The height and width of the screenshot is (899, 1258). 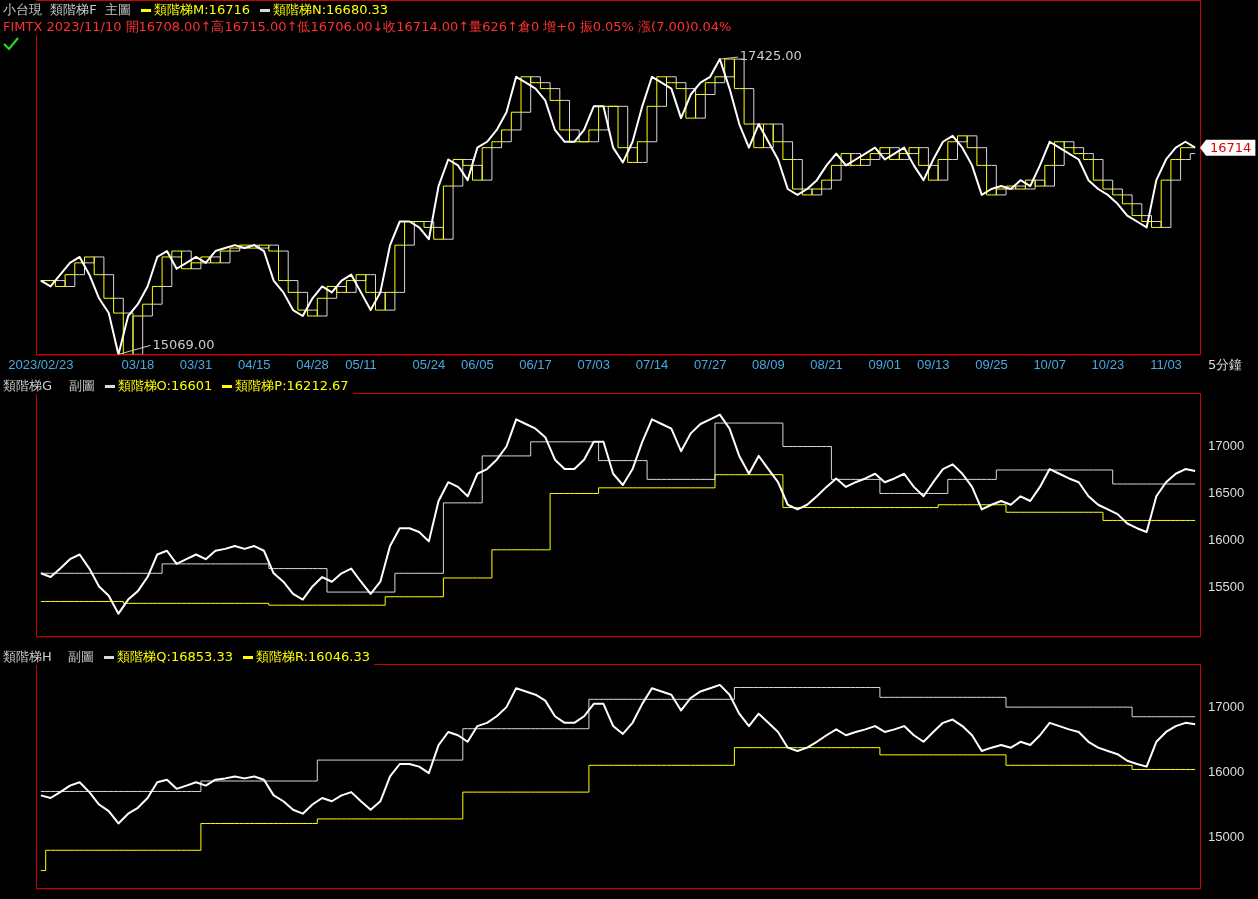 What do you see at coordinates (313, 656) in the screenshot?
I see `legend-label: 類階梯R:16046.33` at bounding box center [313, 656].